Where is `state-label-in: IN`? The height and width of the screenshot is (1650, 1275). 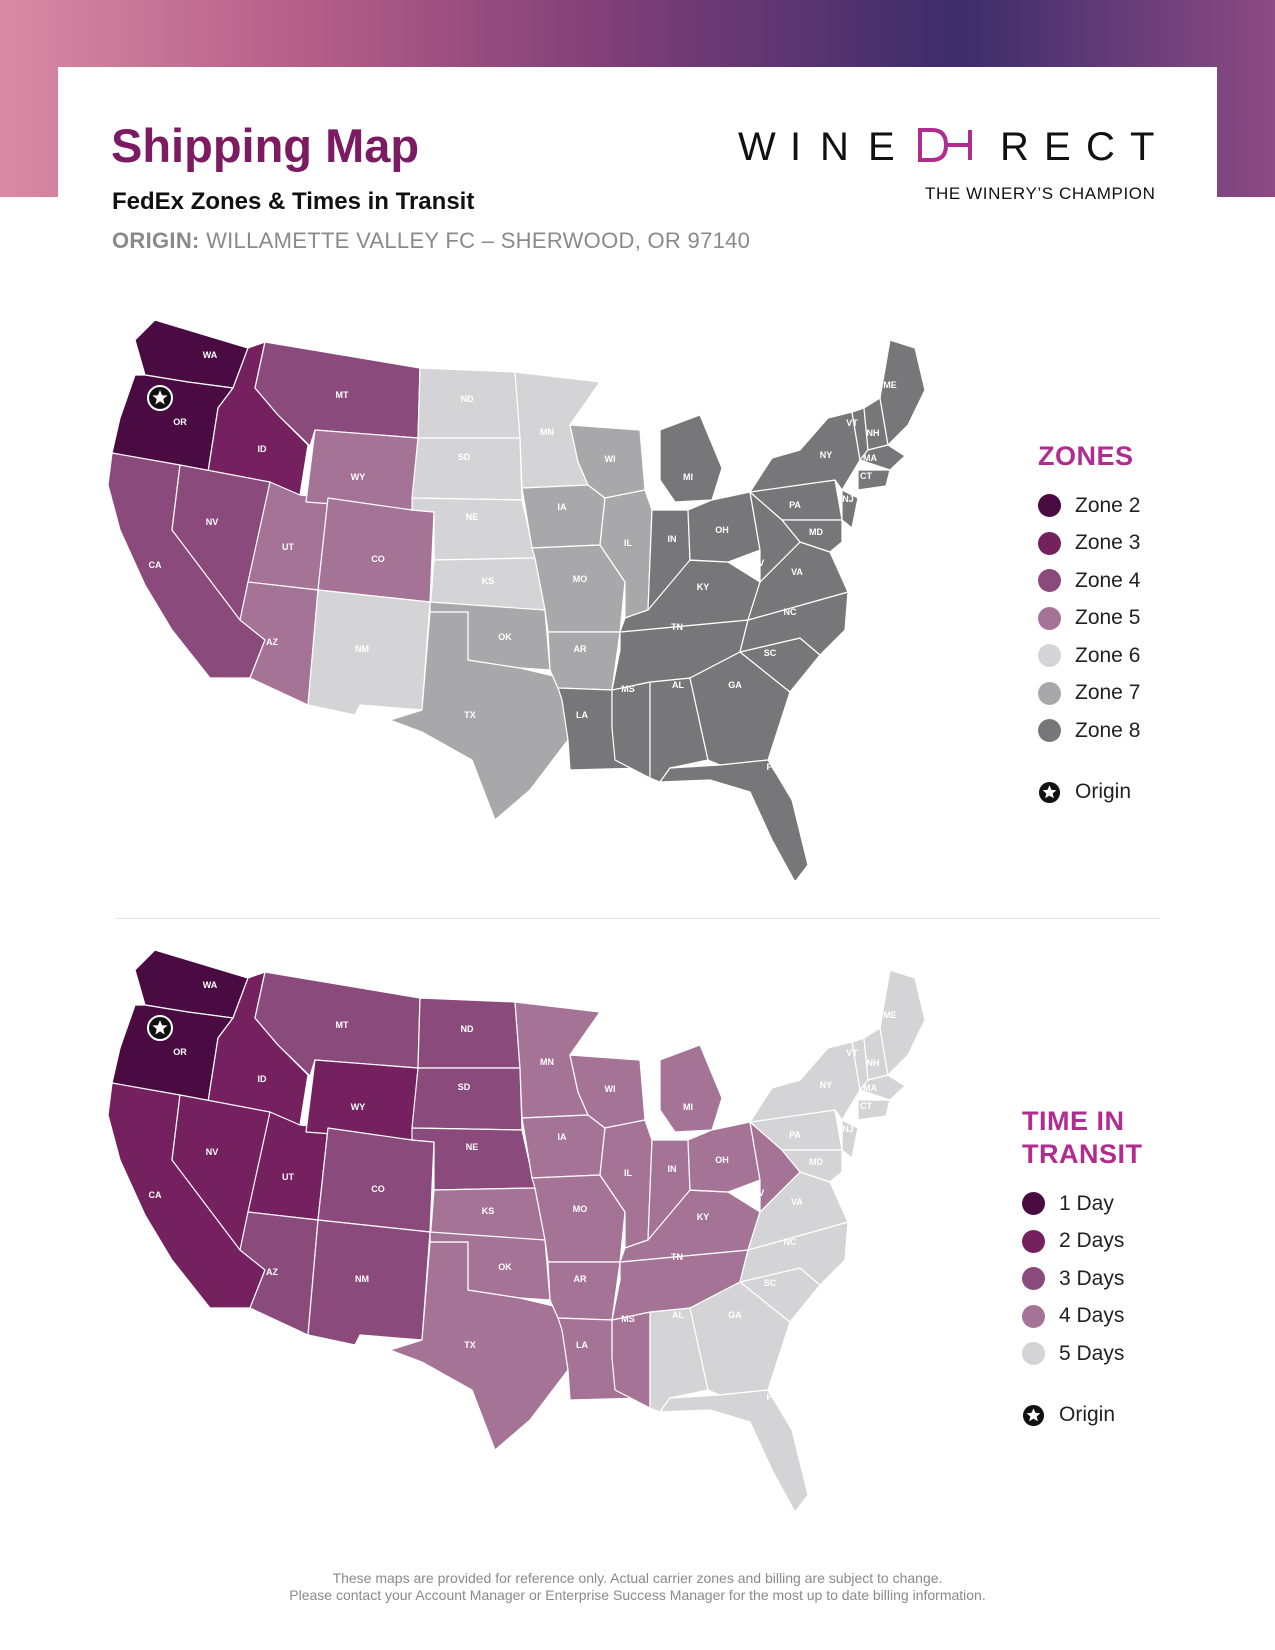
state-label-in: IN is located at coordinates (672, 1169).